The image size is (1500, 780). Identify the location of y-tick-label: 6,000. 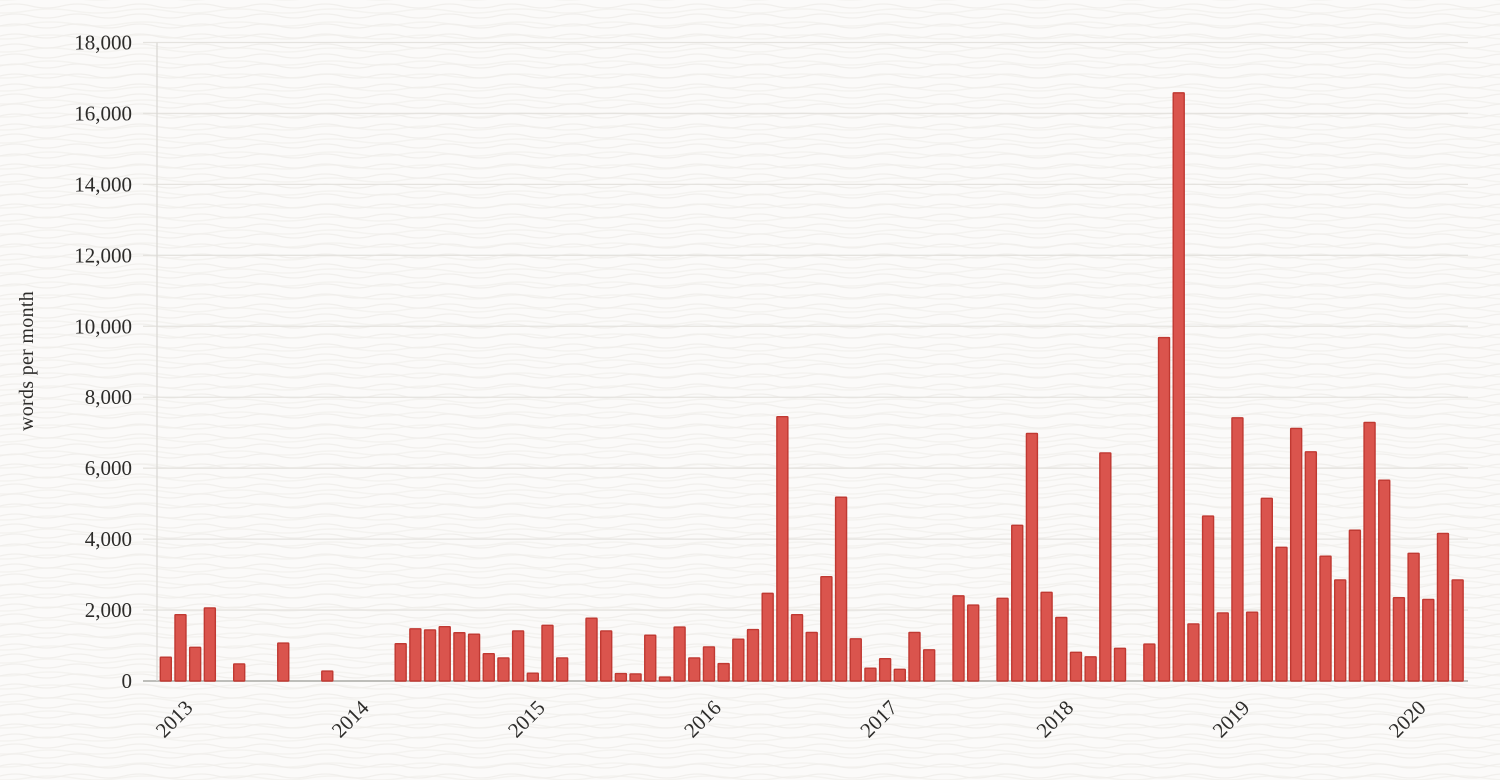
(108, 468).